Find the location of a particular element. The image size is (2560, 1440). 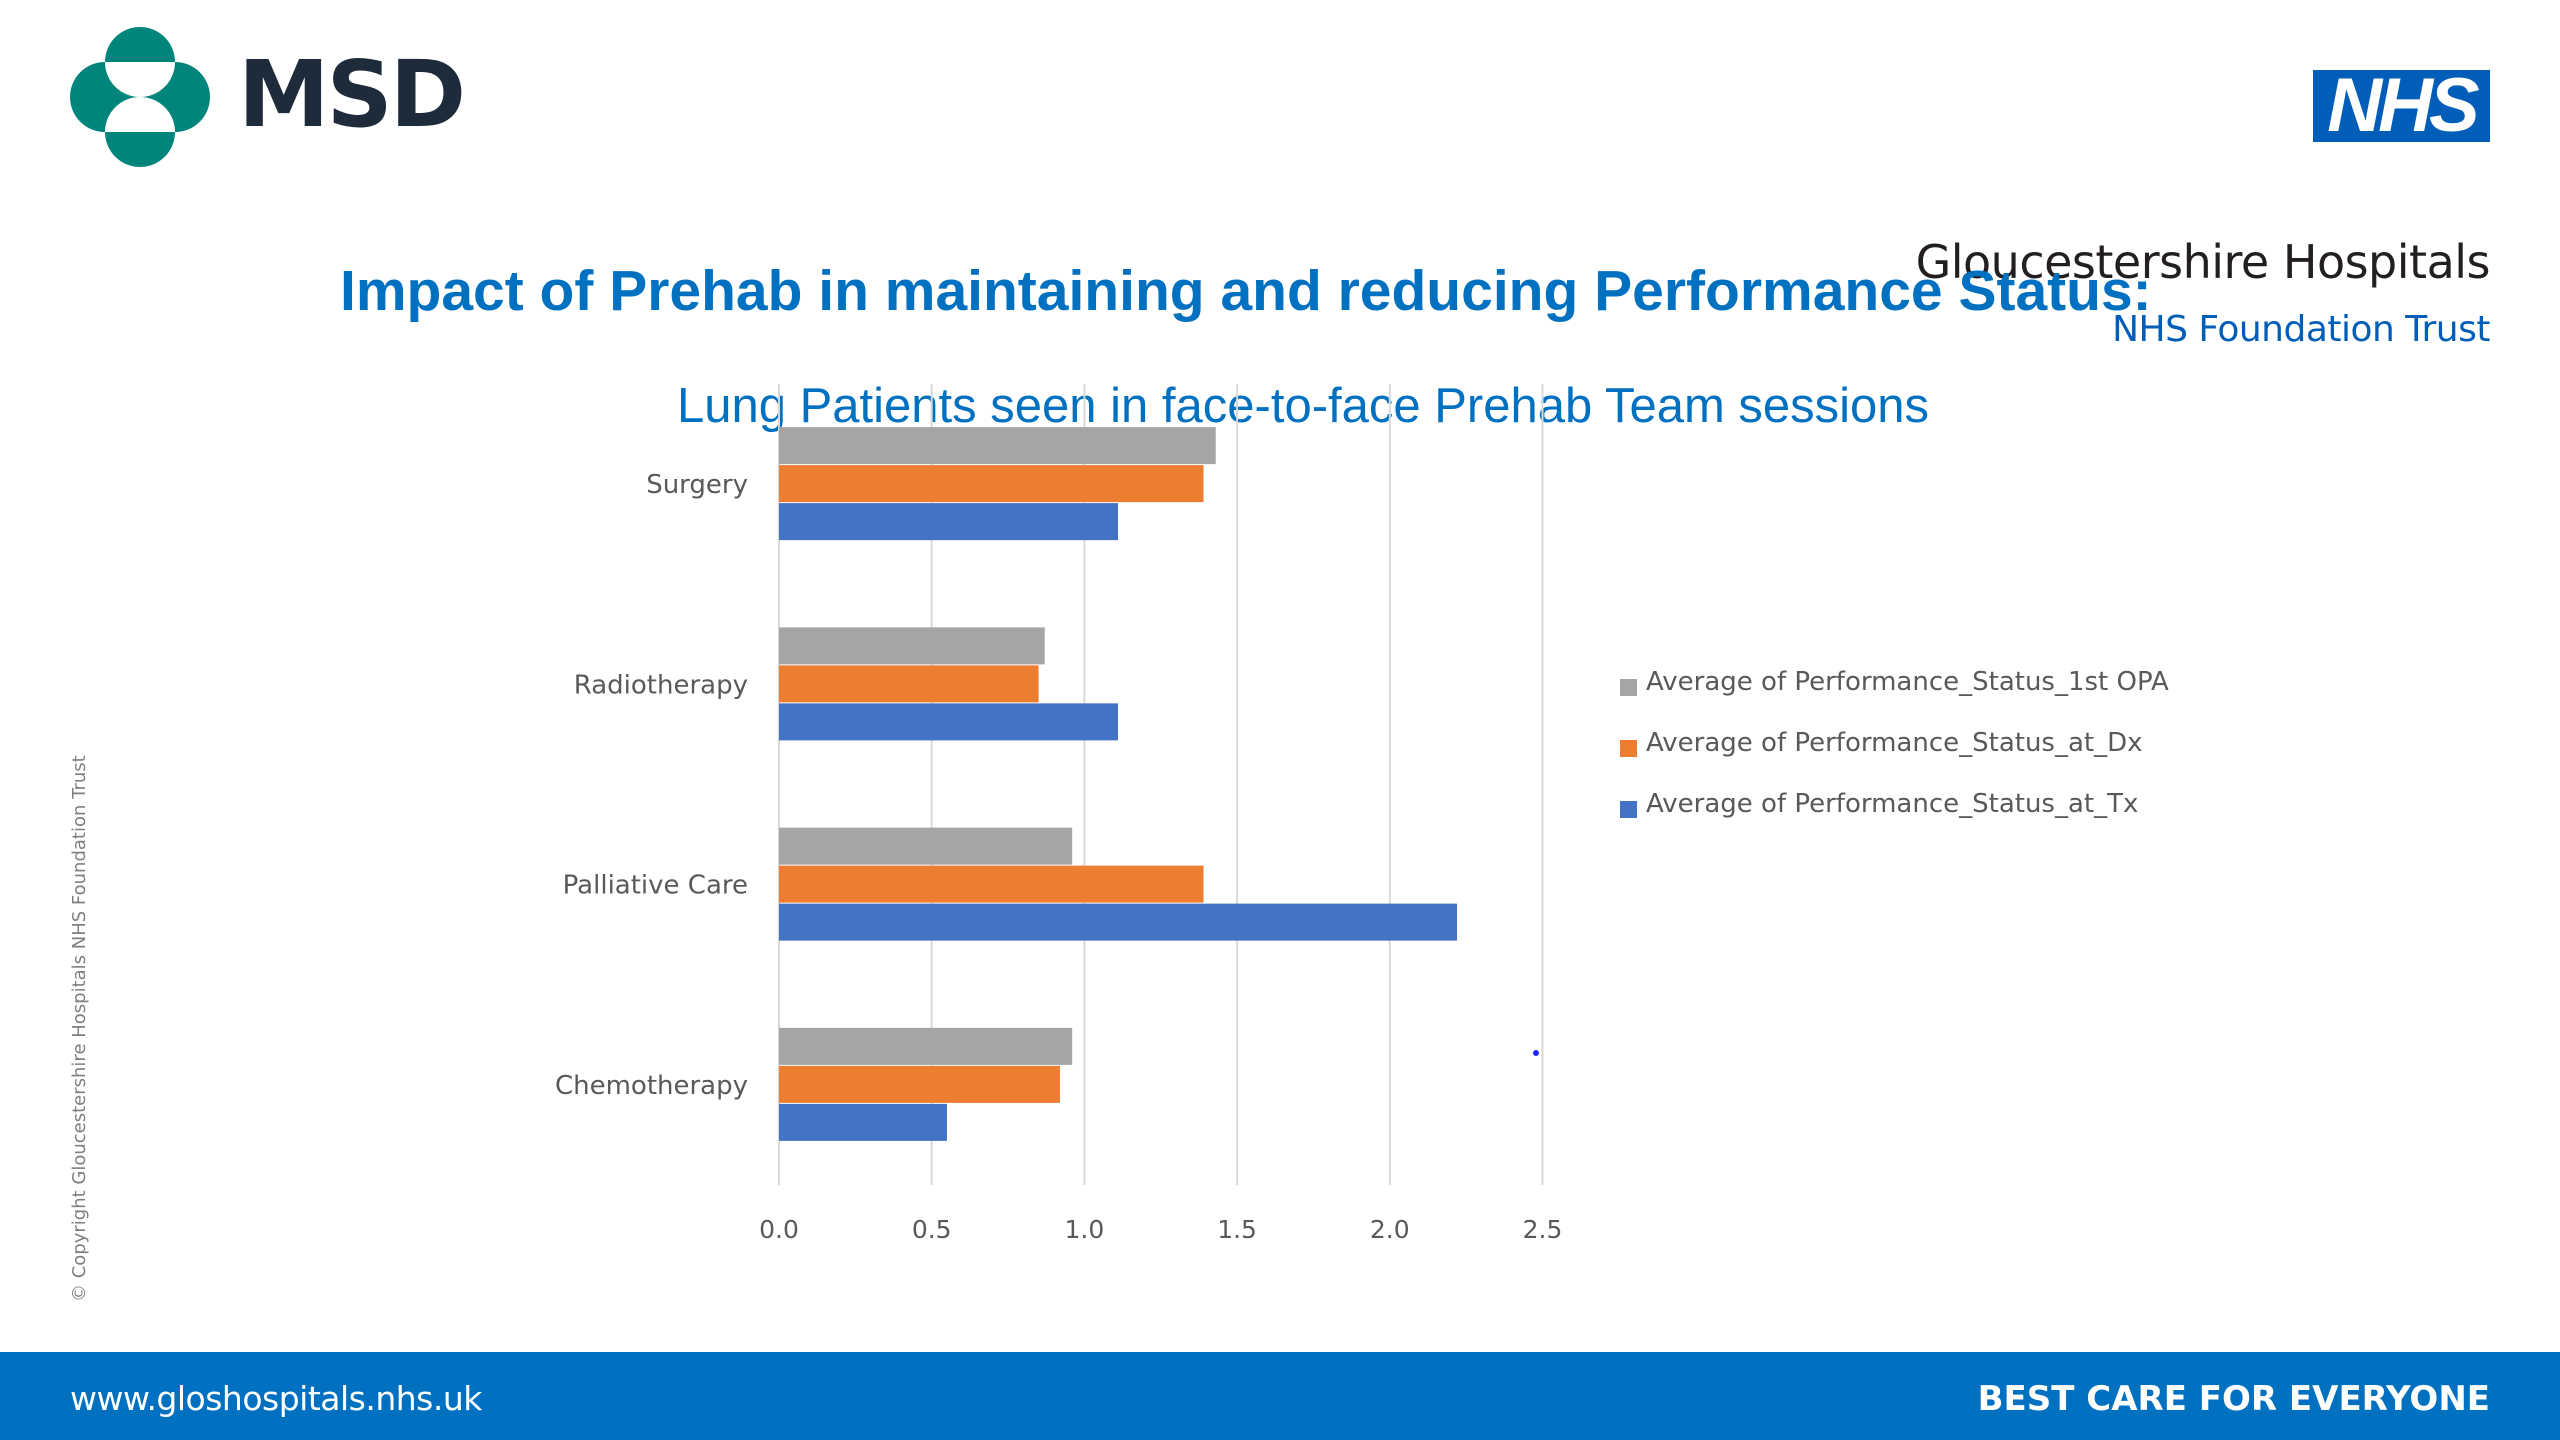

x-tick-label: 0.0 is located at coordinates (779, 1229).